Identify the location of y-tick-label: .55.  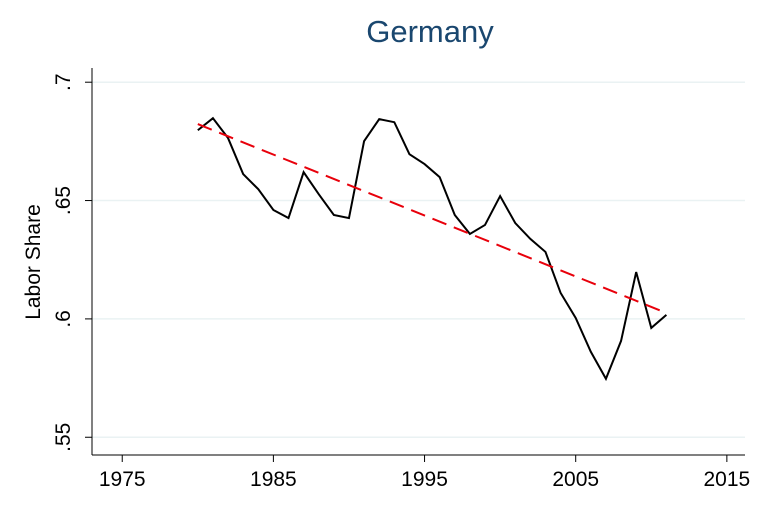
(63, 437).